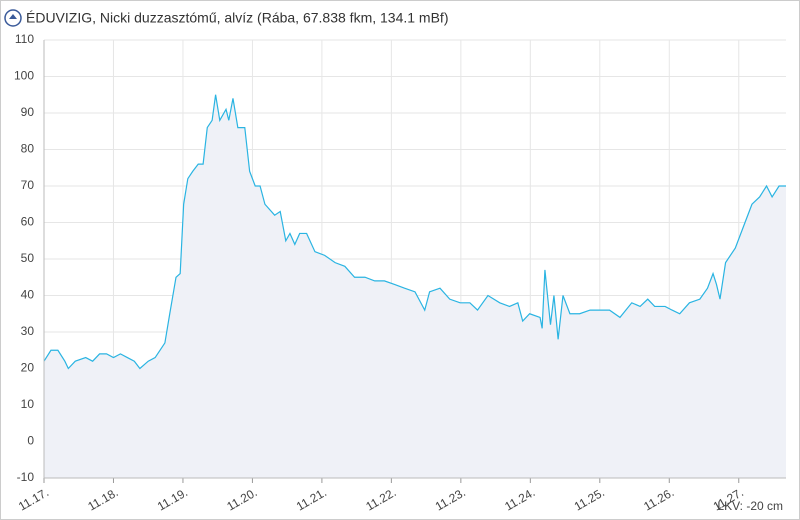 Image resolution: width=800 pixels, height=520 pixels. What do you see at coordinates (28, 185) in the screenshot?
I see `y-tick-label: 70` at bounding box center [28, 185].